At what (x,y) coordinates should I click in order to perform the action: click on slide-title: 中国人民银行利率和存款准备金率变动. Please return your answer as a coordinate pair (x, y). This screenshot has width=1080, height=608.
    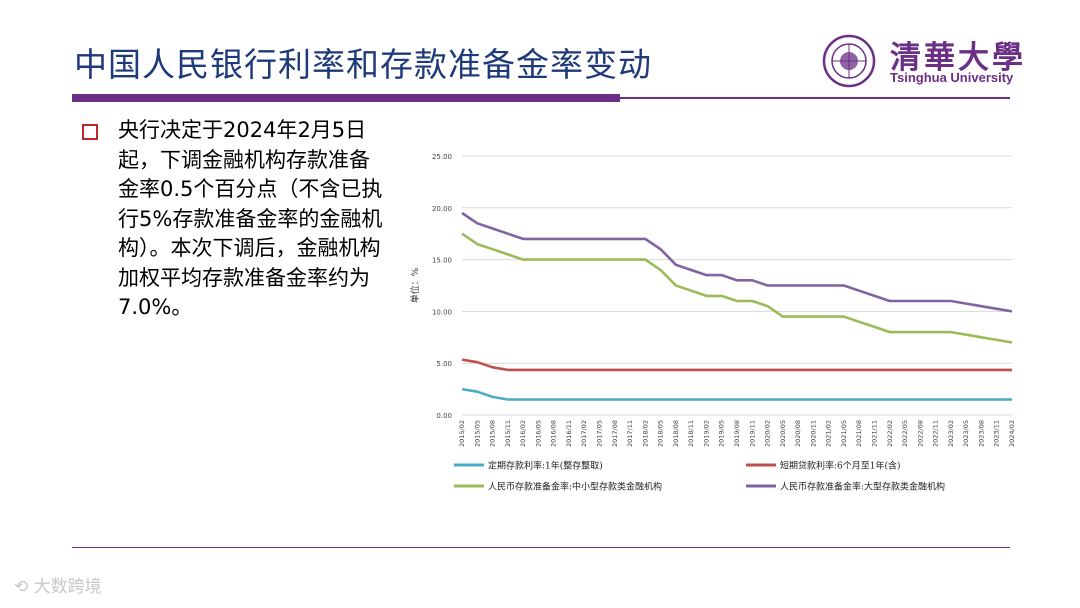
    Looking at the image, I should click on (363, 64).